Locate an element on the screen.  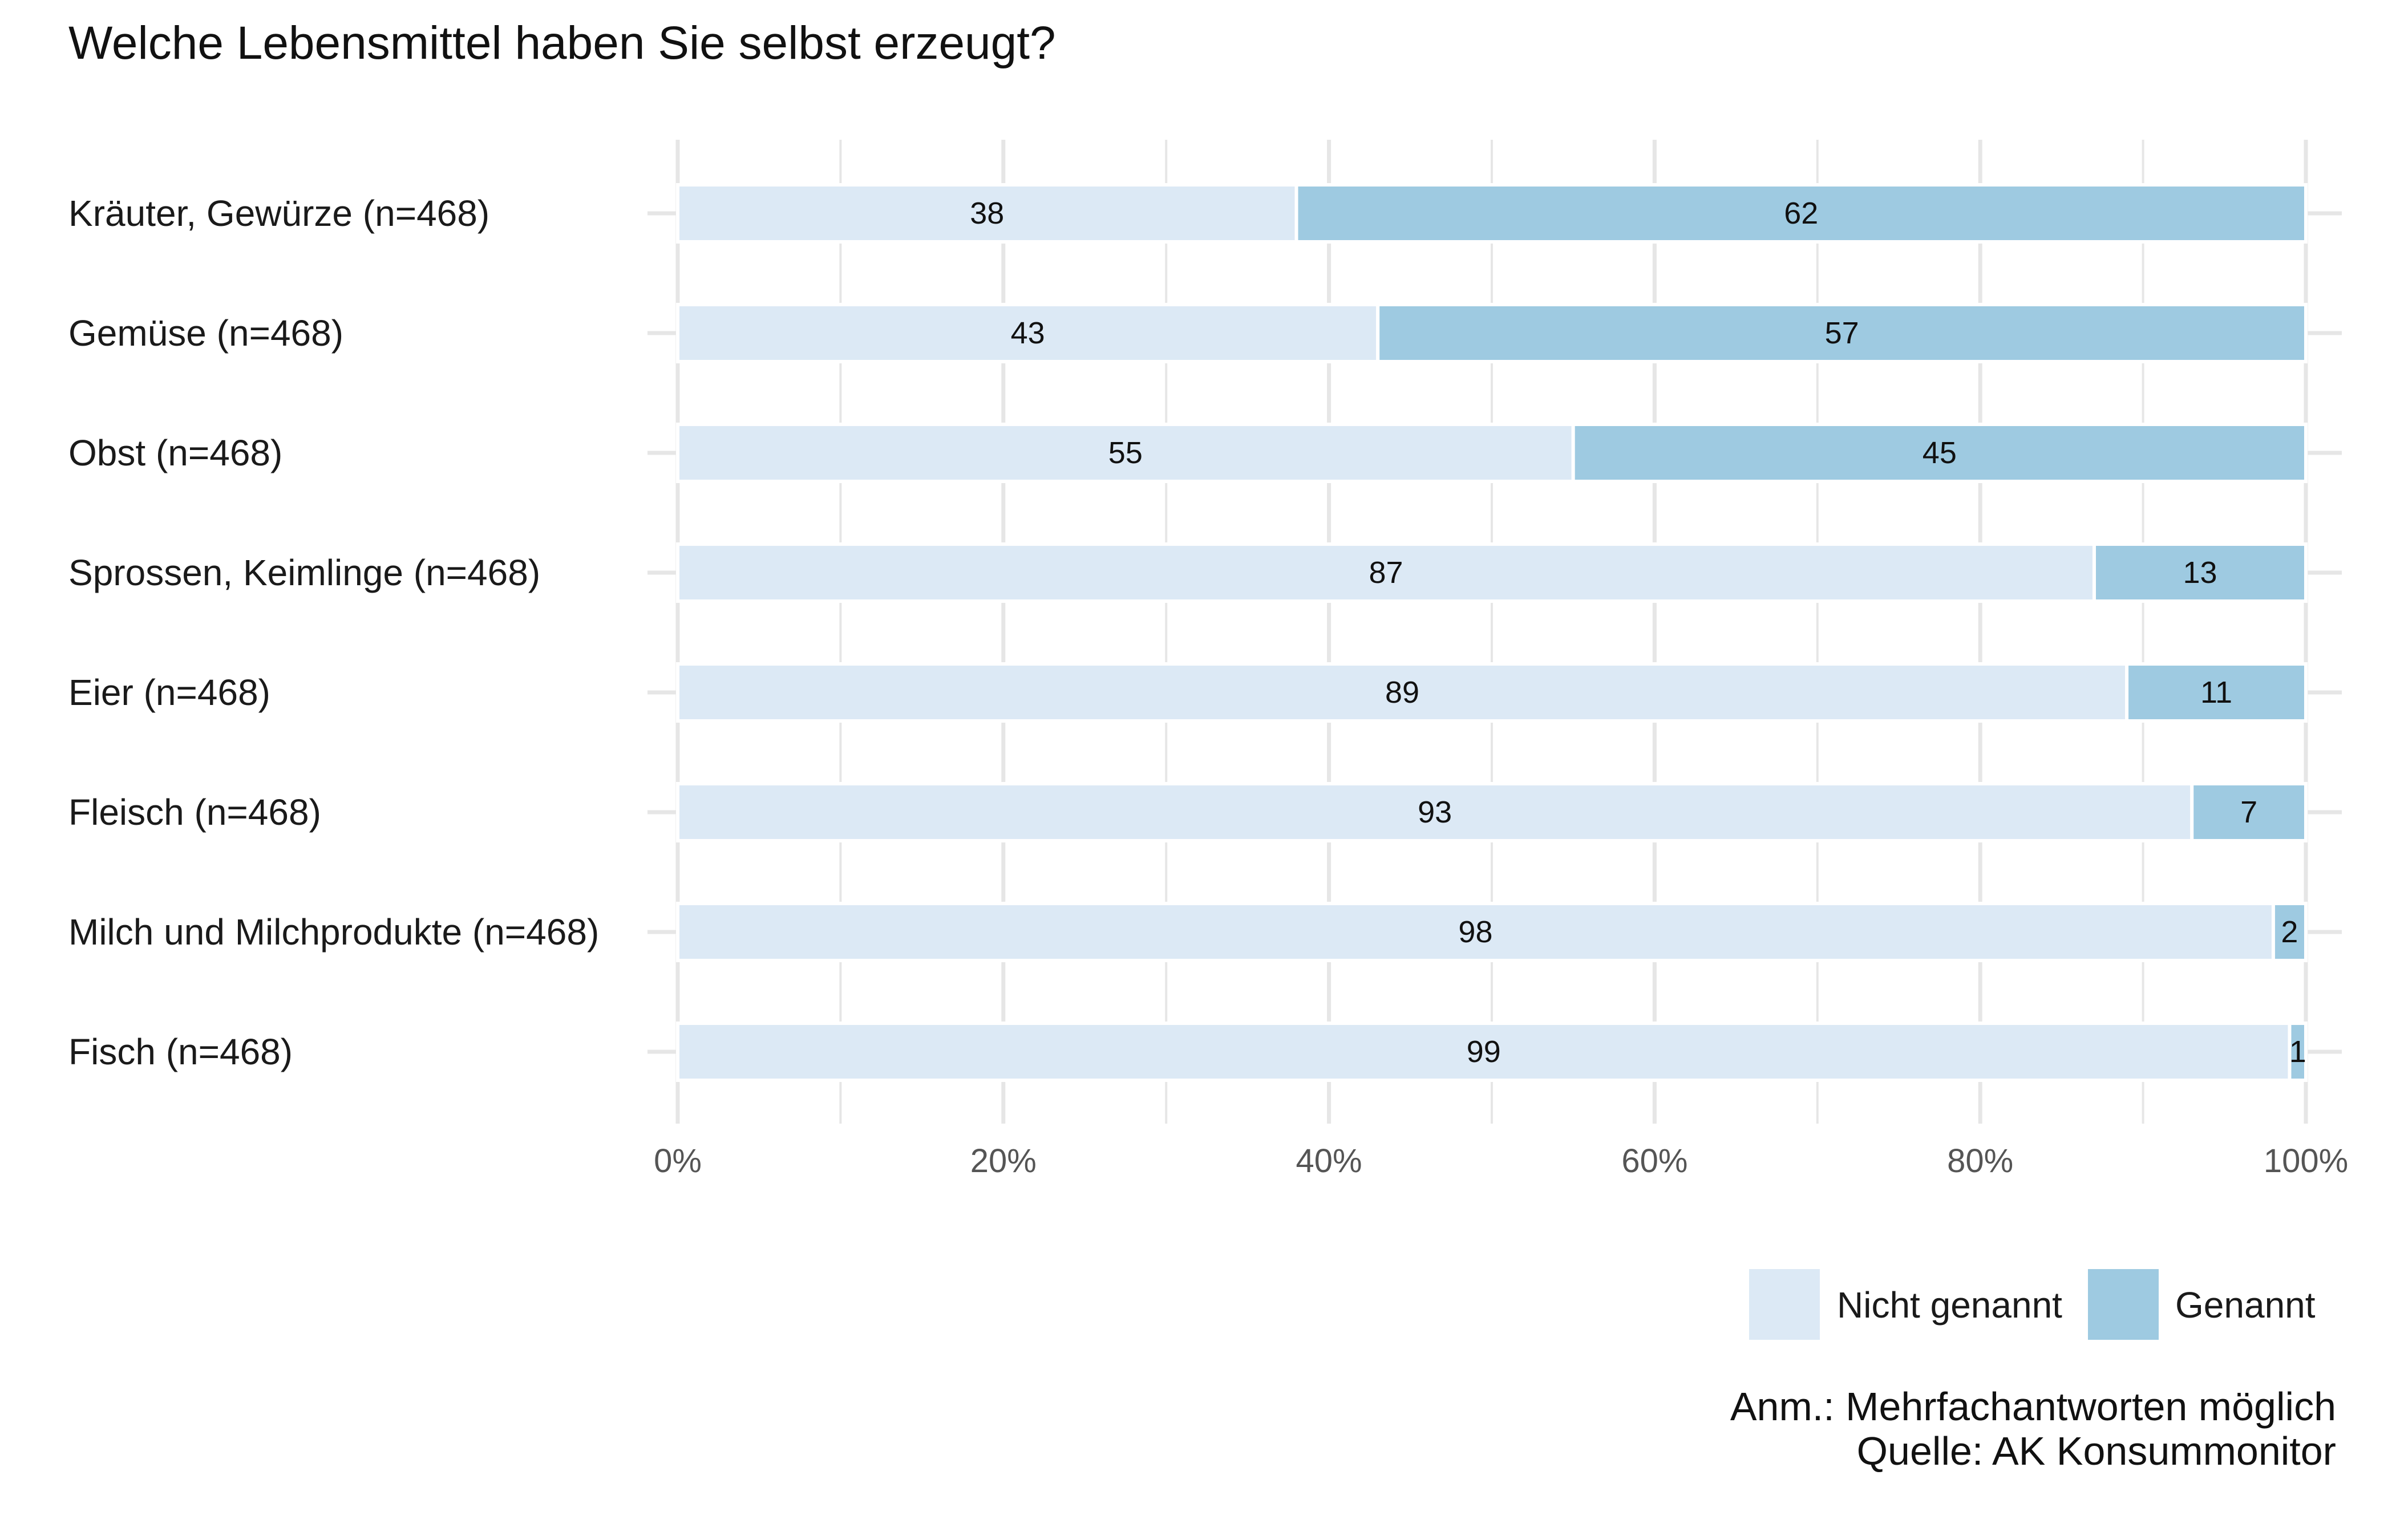
category-label: Fleisch (n=468) is located at coordinates (195, 812).